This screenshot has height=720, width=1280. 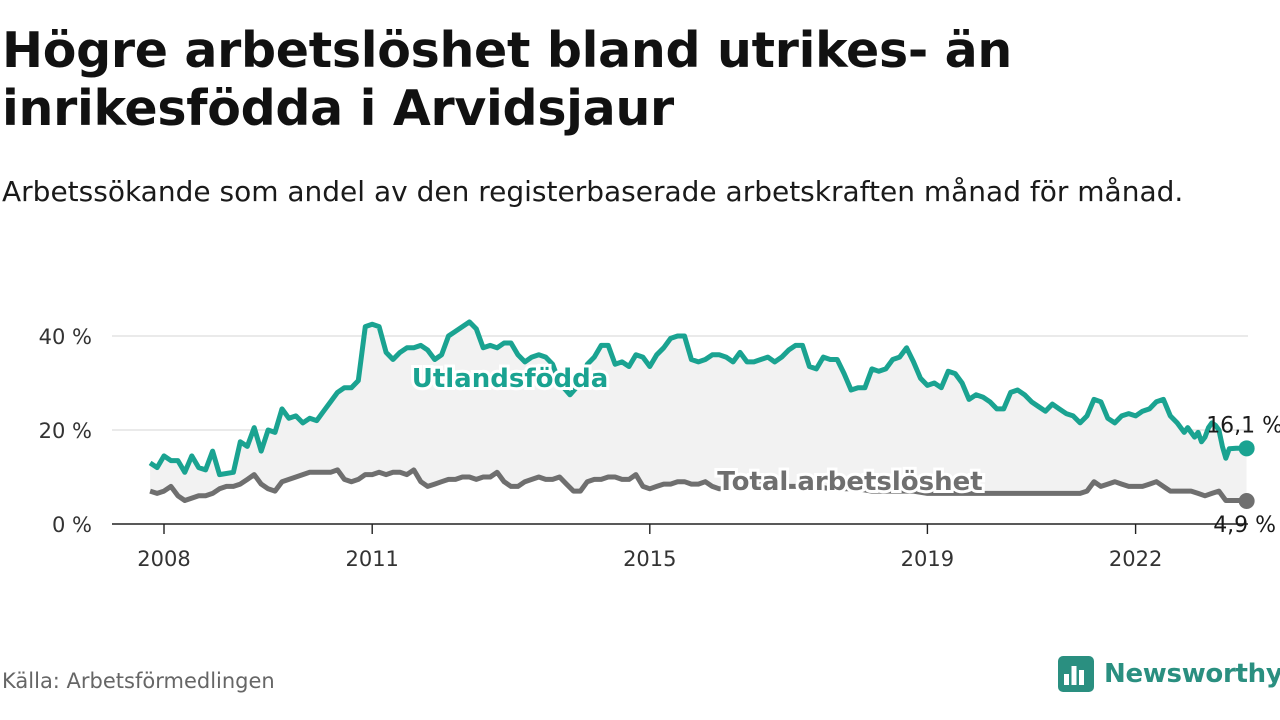 What do you see at coordinates (163, 559) in the screenshot?
I see `x-tick-label: 2008` at bounding box center [163, 559].